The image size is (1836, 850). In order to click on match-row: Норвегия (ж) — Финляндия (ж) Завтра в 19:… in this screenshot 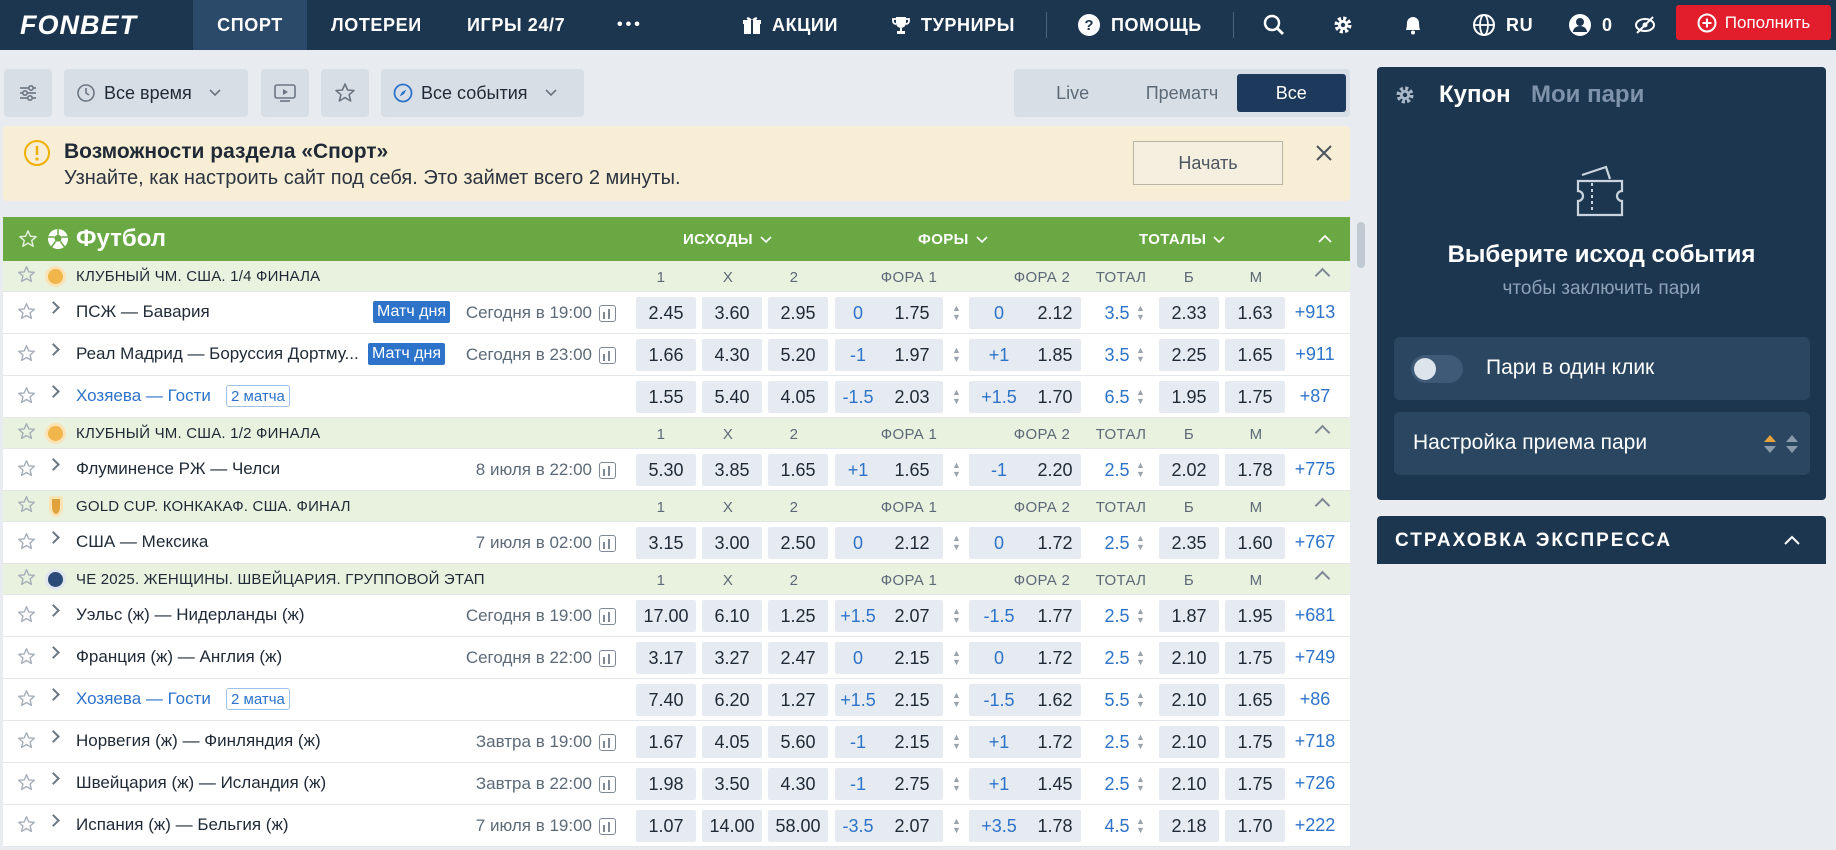, I will do `click(676, 742)`.